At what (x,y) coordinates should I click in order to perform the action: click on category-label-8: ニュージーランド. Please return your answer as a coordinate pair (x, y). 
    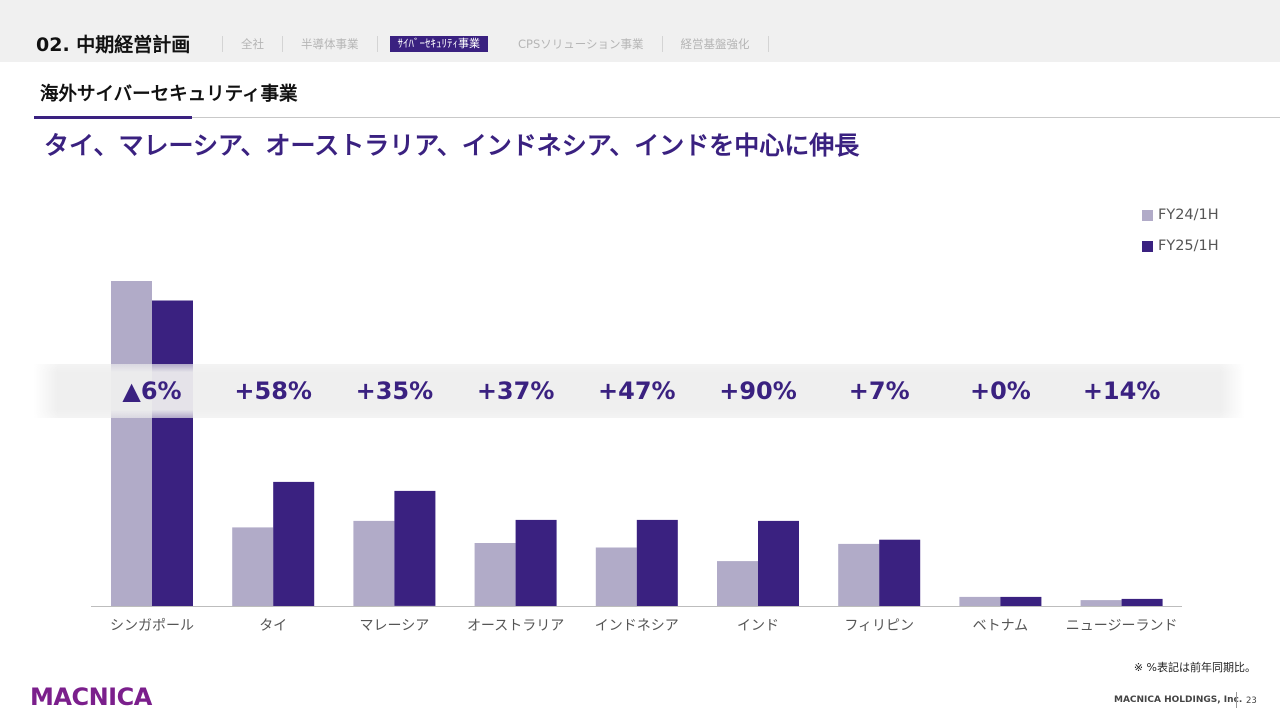
    Looking at the image, I should click on (1122, 626).